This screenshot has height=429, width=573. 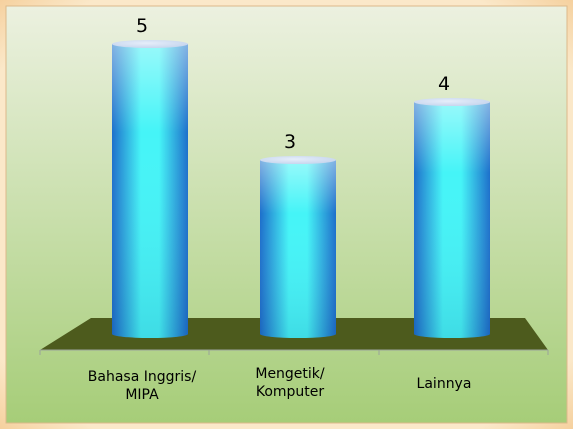 I want to click on category-label: Lainnya, so click(x=444, y=384).